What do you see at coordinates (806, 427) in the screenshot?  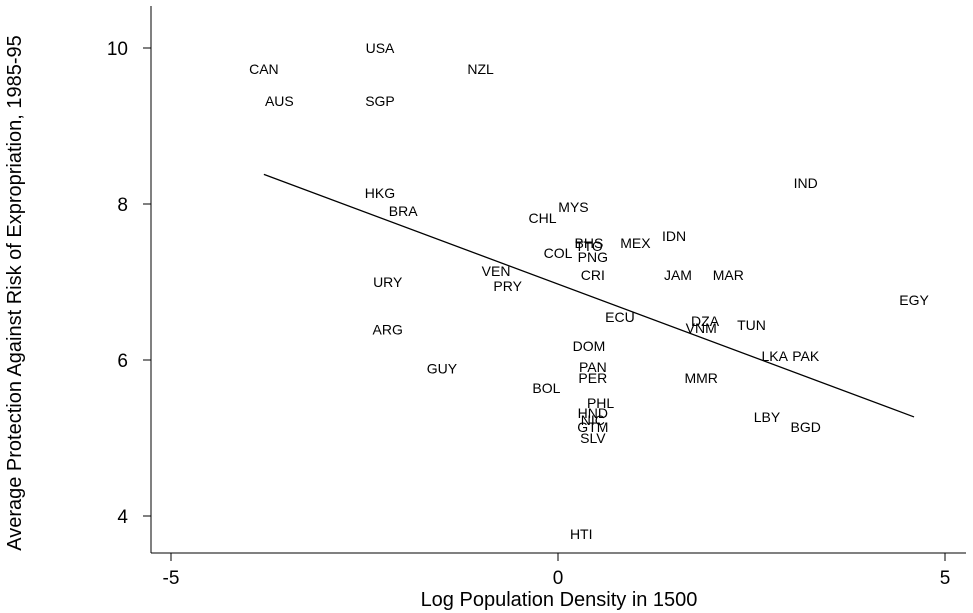 I see `point-label: BGD` at bounding box center [806, 427].